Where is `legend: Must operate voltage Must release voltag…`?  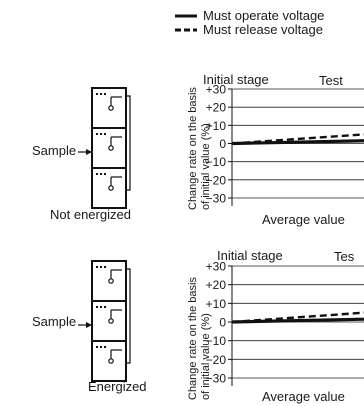 legend: Must operate voltage Must release voltag… is located at coordinates (249, 22).